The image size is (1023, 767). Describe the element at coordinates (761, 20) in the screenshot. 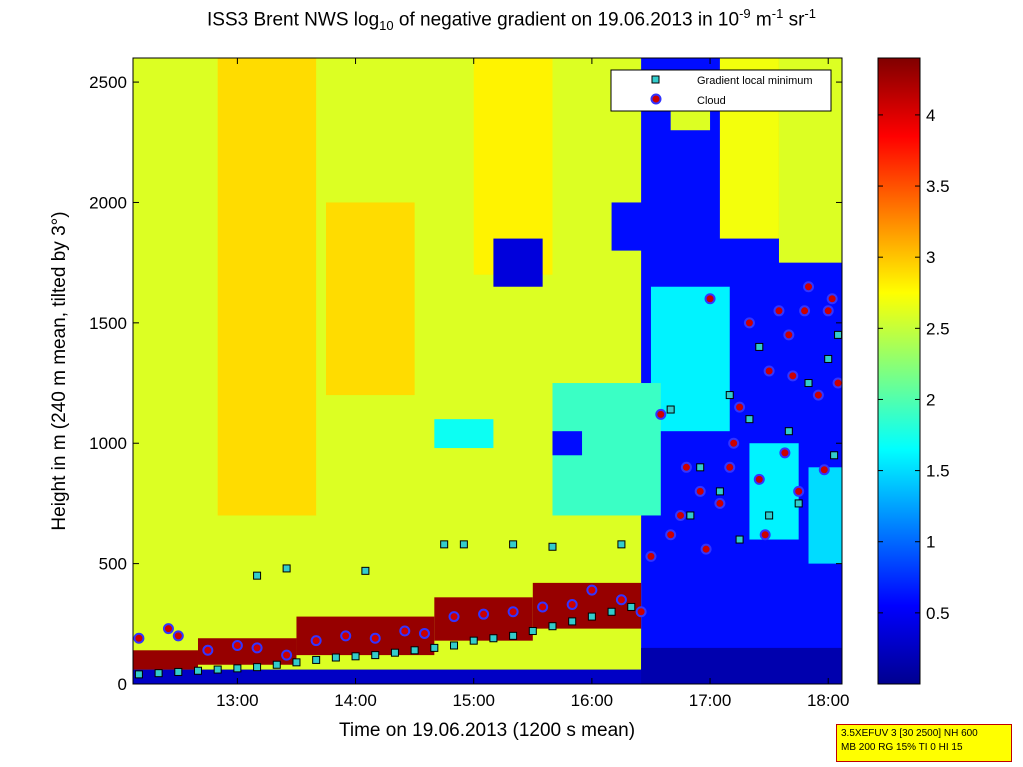

I see `title-mid2: m` at that location.